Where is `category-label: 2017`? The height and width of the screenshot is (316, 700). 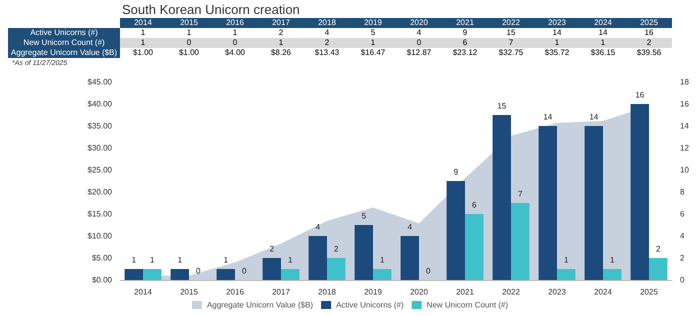 category-label: 2017 is located at coordinates (281, 22).